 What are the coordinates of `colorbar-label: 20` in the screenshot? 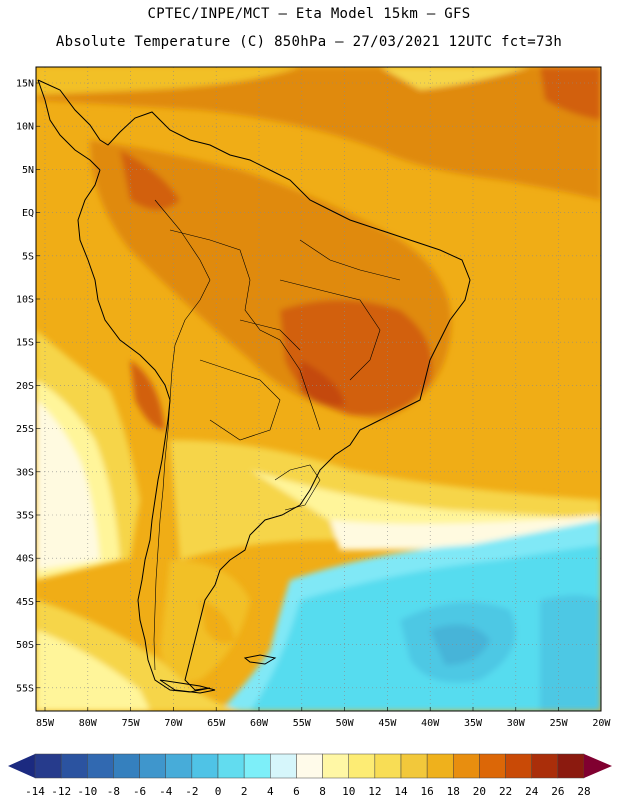 It's located at (479, 791).